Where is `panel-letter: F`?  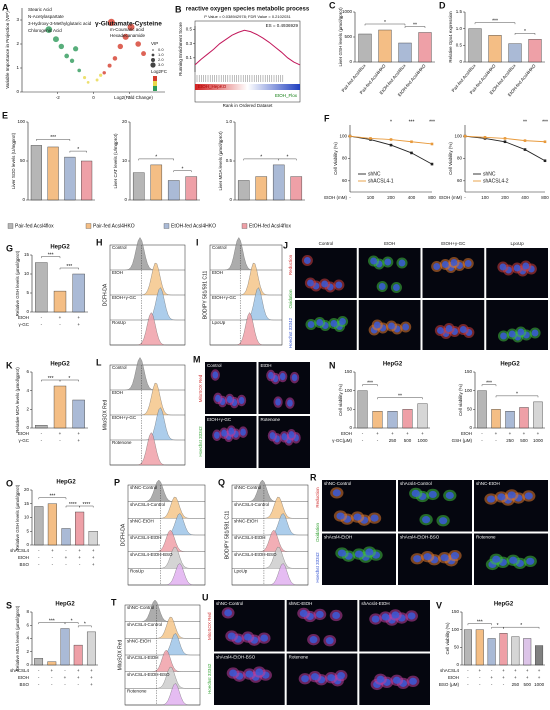
panel-letter: F is located at coordinates (327, 118).